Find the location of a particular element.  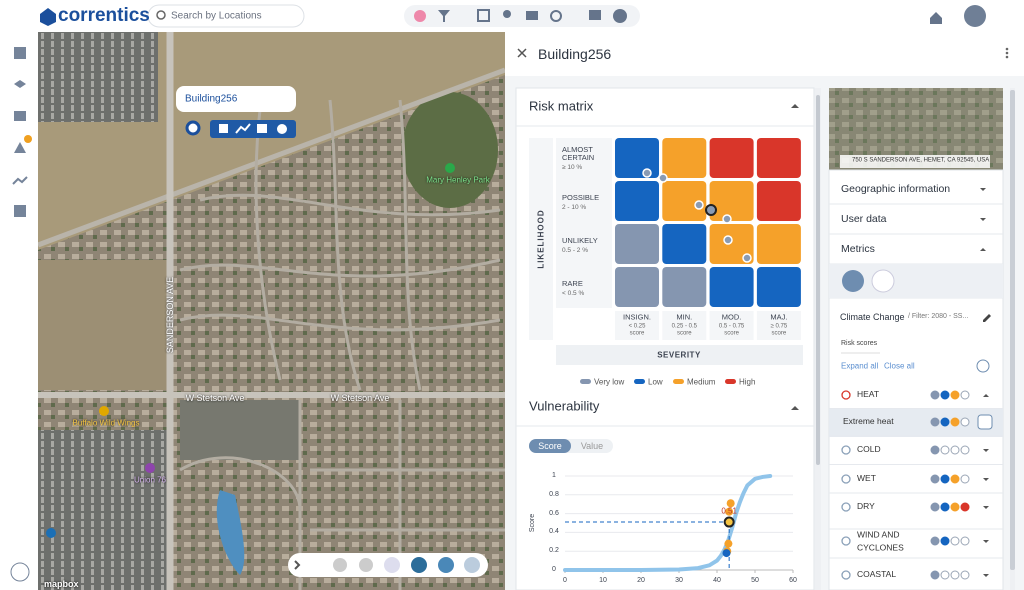

hazard-name: WET is located at coordinates (866, 478).